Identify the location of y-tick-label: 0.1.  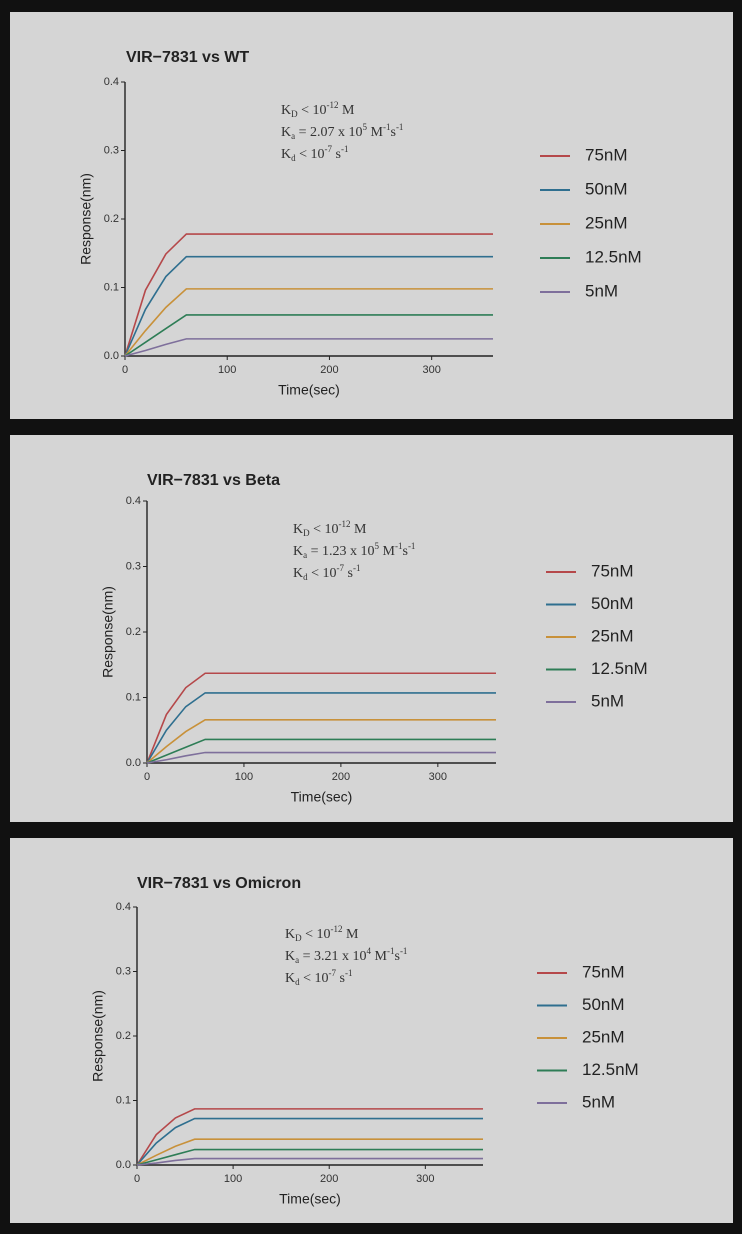
(111, 287).